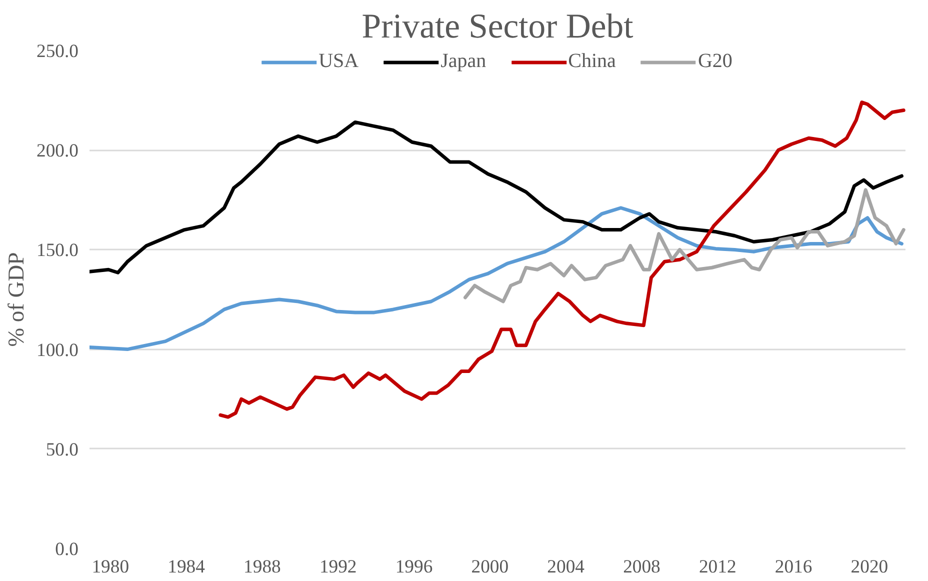 This screenshot has width=928, height=581. What do you see at coordinates (57, 350) in the screenshot?
I see `y-tick-label: 100.0` at bounding box center [57, 350].